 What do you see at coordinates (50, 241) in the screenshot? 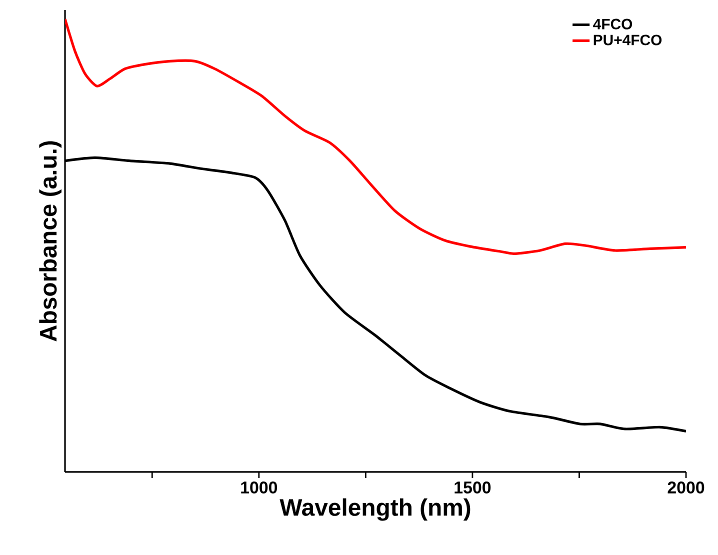
I see `y-axis-title: Absorbance (a.u.)` at bounding box center [50, 241].